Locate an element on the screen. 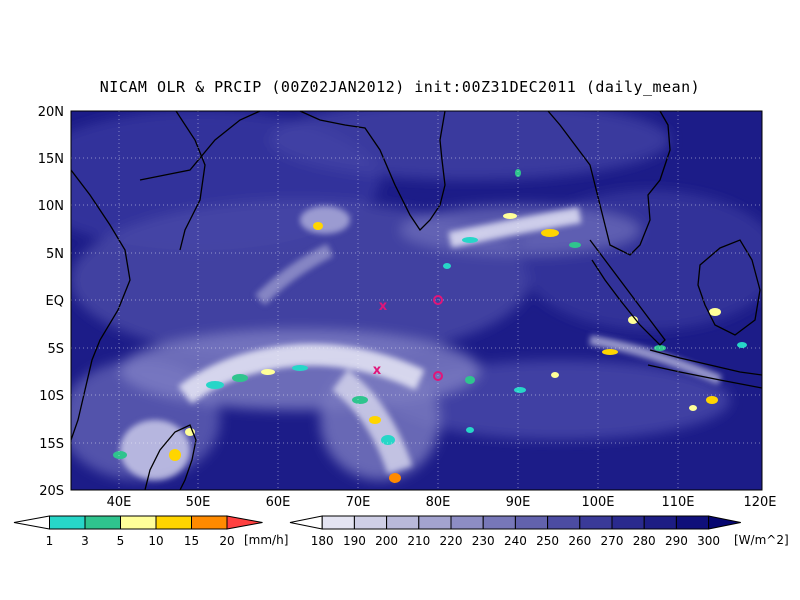 The image size is (800, 600). lon-label: 110E is located at coordinates (677, 502).